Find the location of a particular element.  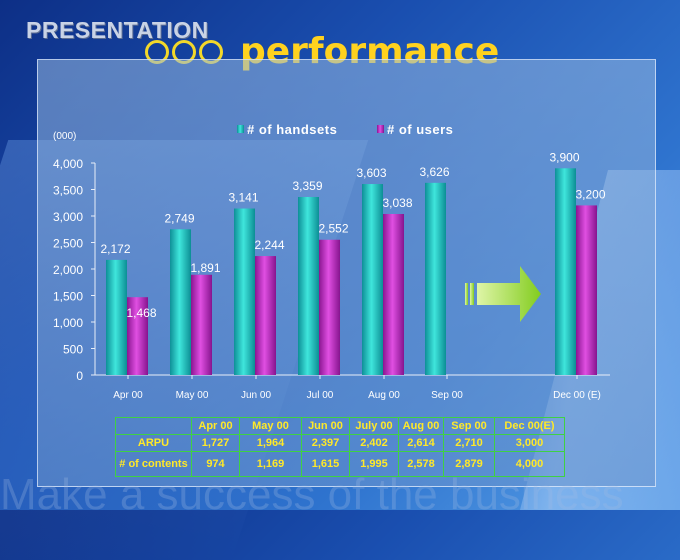

y-unit-label: (000) is located at coordinates (64, 136).